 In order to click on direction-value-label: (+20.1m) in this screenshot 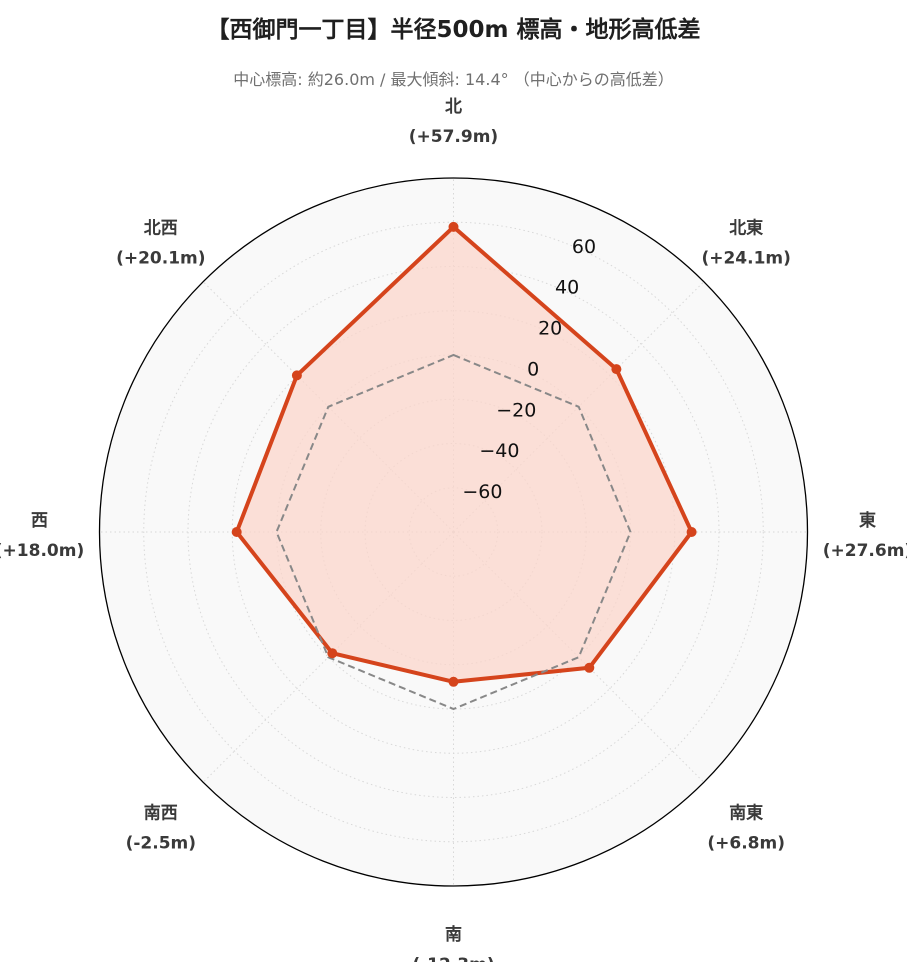, I will do `click(160, 258)`.